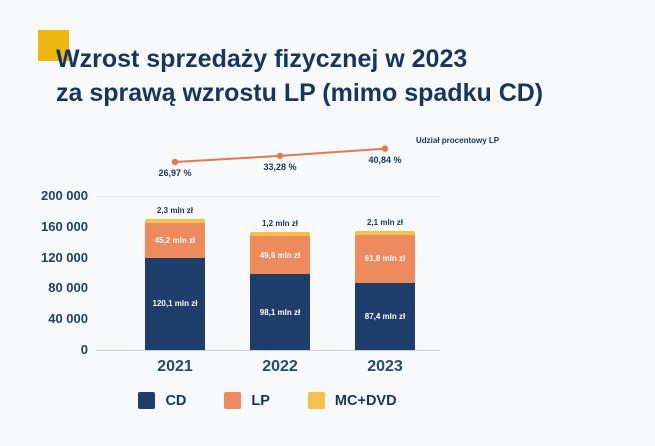 The width and height of the screenshot is (655, 446). What do you see at coordinates (385, 366) in the screenshot?
I see `x-axis-label: 2023` at bounding box center [385, 366].